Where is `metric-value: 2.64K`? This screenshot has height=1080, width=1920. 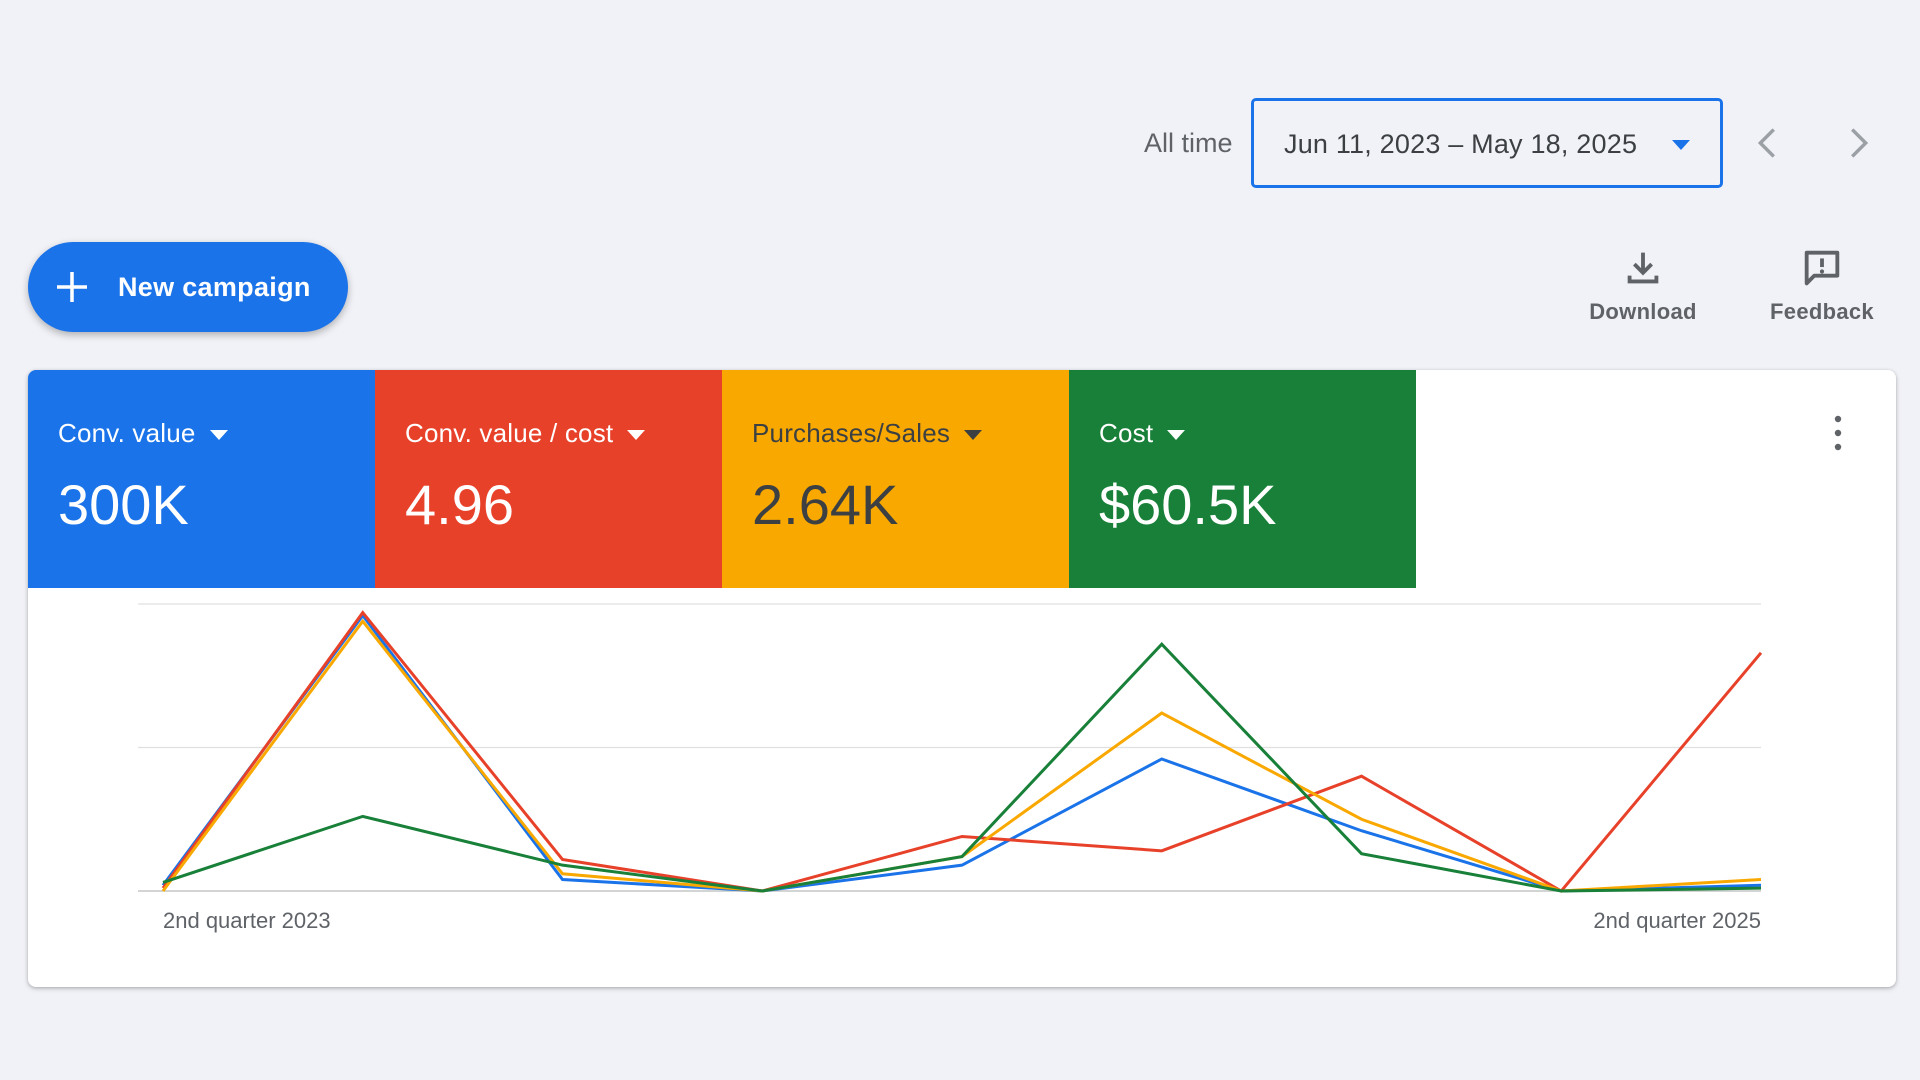 metric-value: 2.64K is located at coordinates (825, 504).